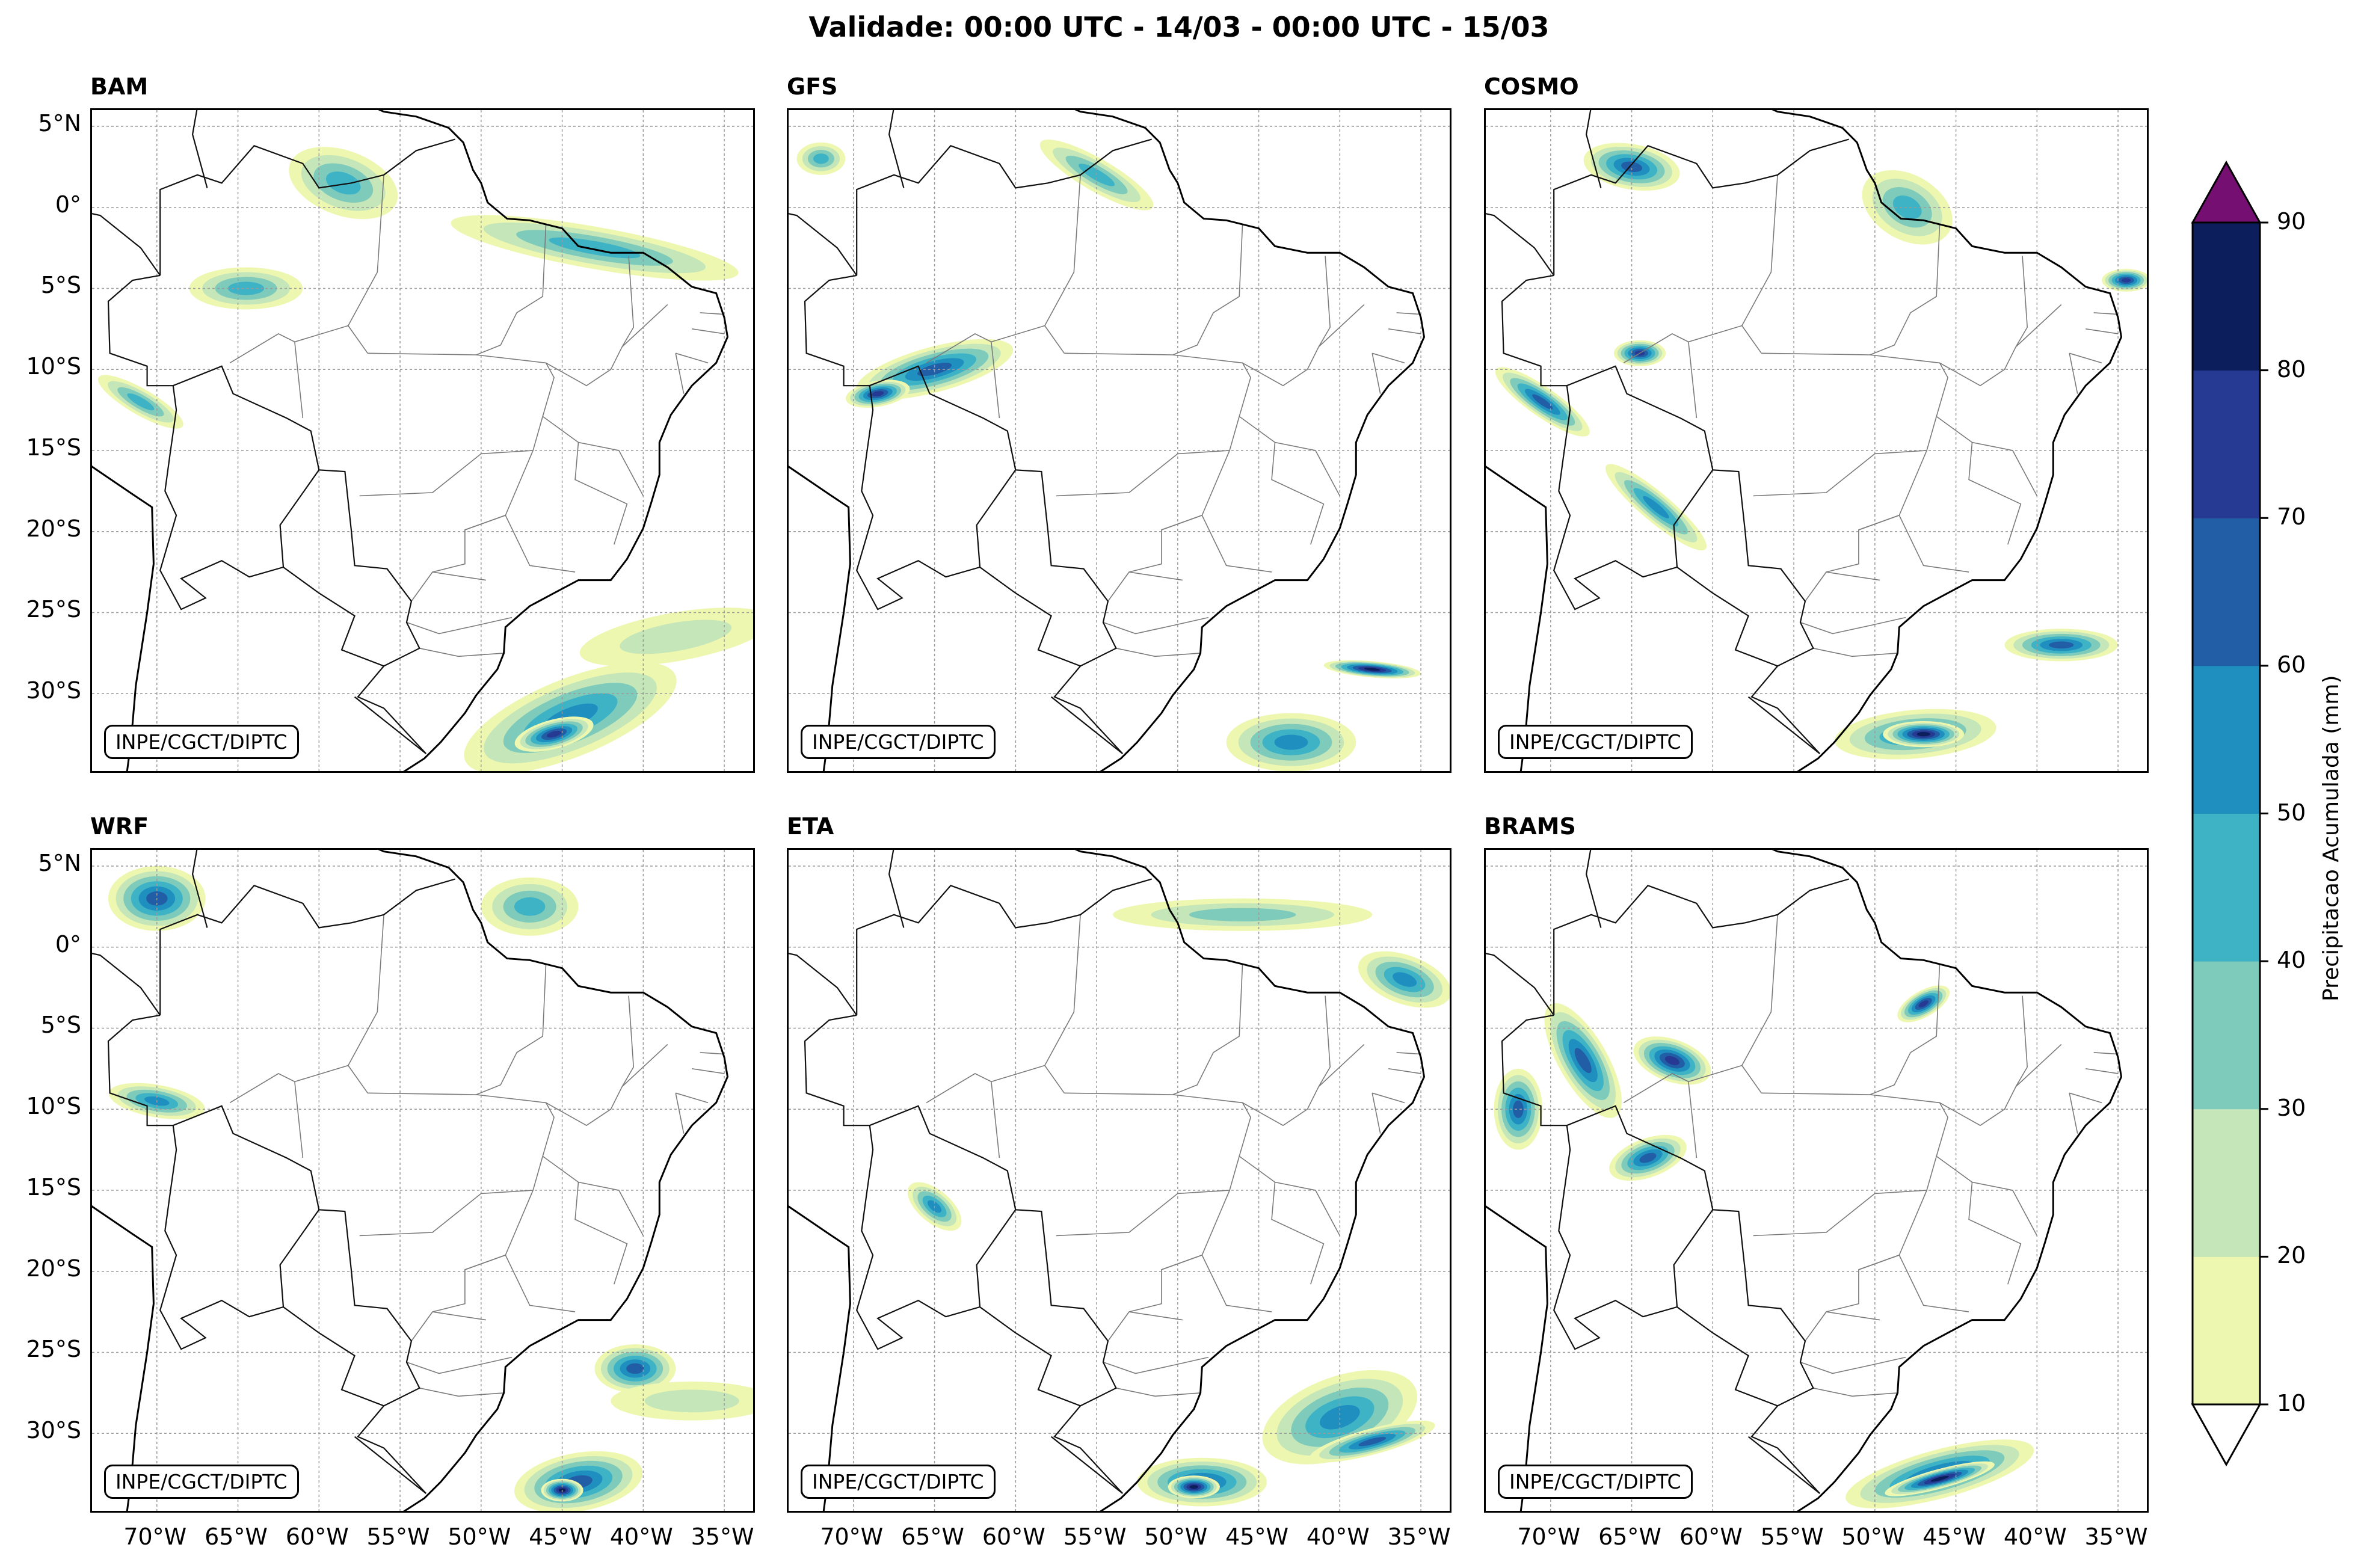 The image size is (2358, 1568). What do you see at coordinates (480, 1537) in the screenshot?
I see `lon-tick-label: 50°W` at bounding box center [480, 1537].